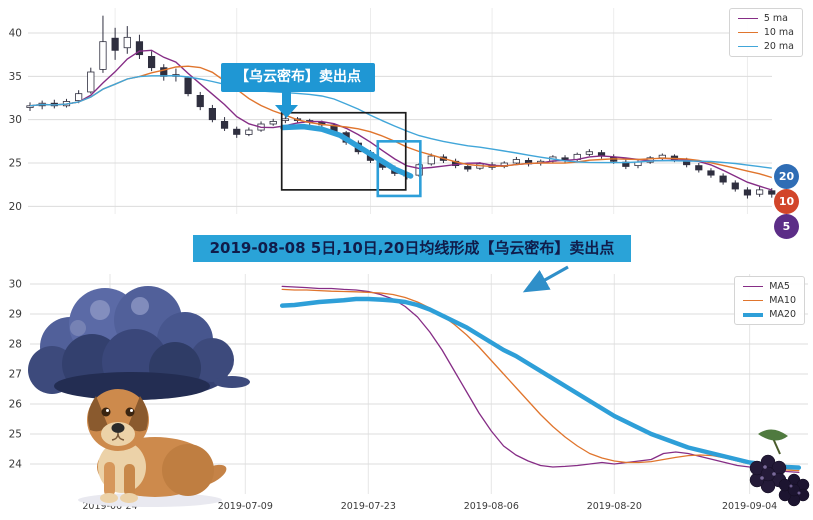  I want to click on ma5-endpoint-badge: 5, so click(786, 226).